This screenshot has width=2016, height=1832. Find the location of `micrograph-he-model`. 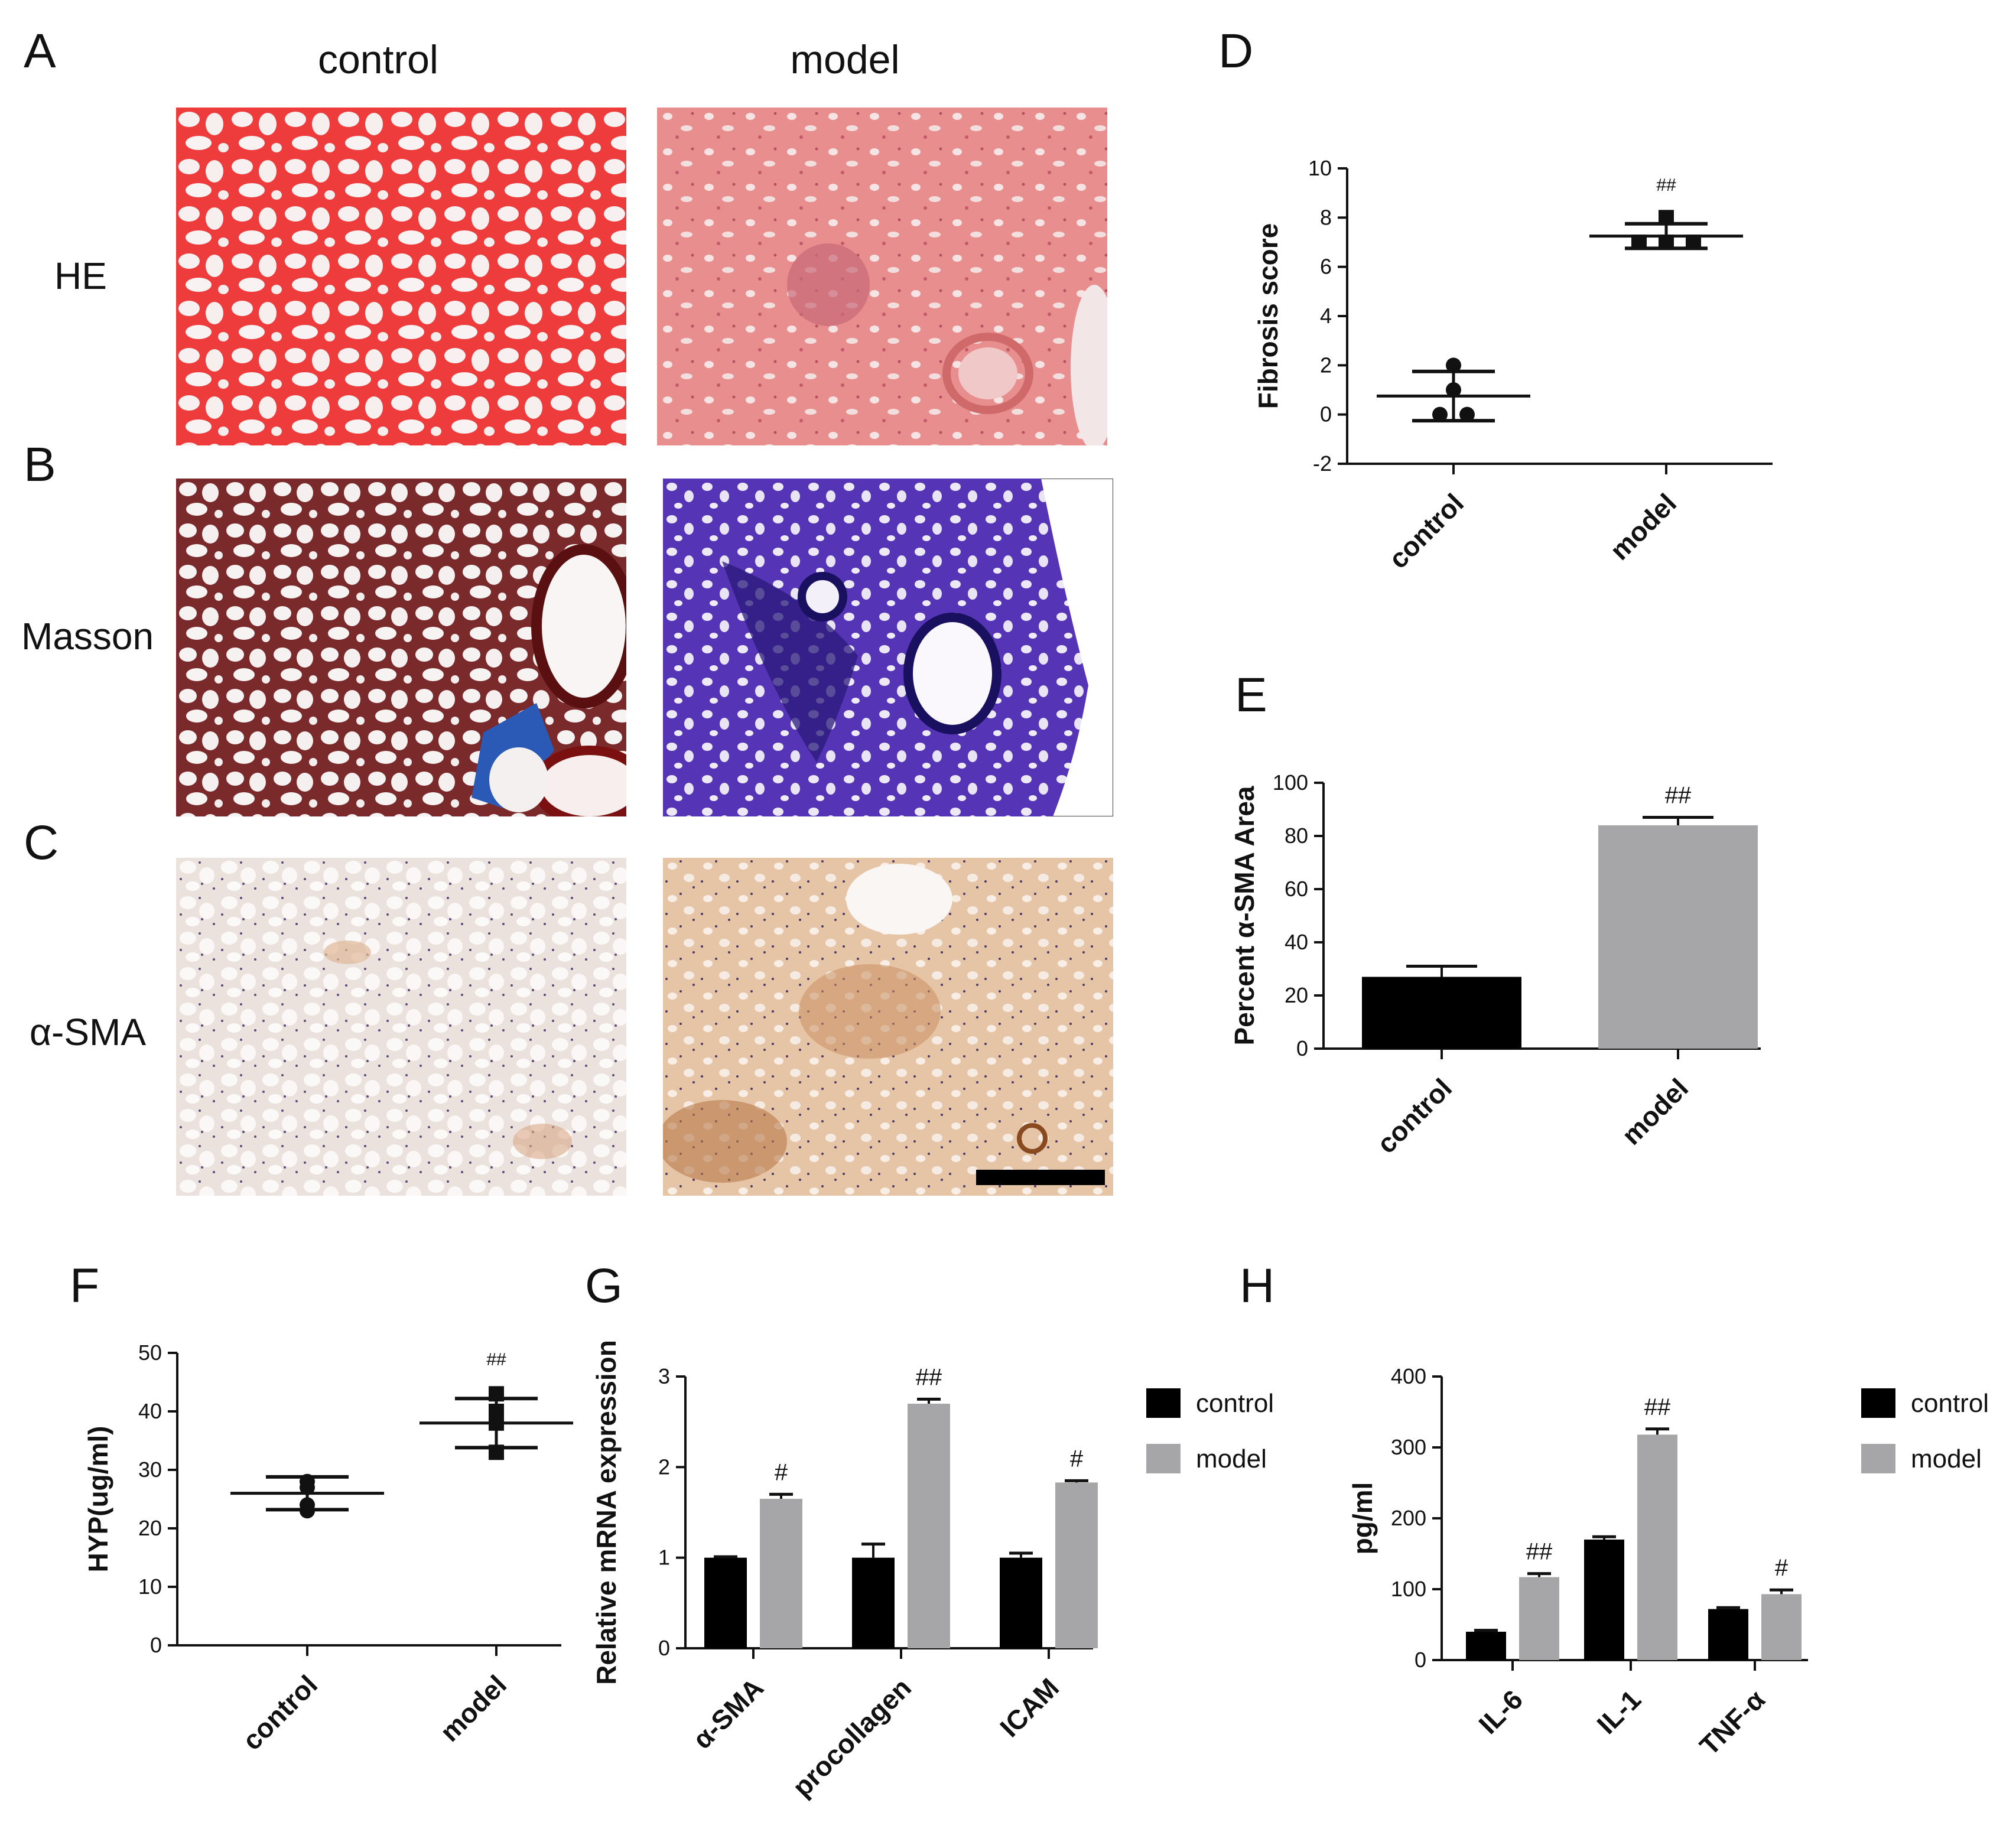

micrograph-he-model is located at coordinates (882, 276).